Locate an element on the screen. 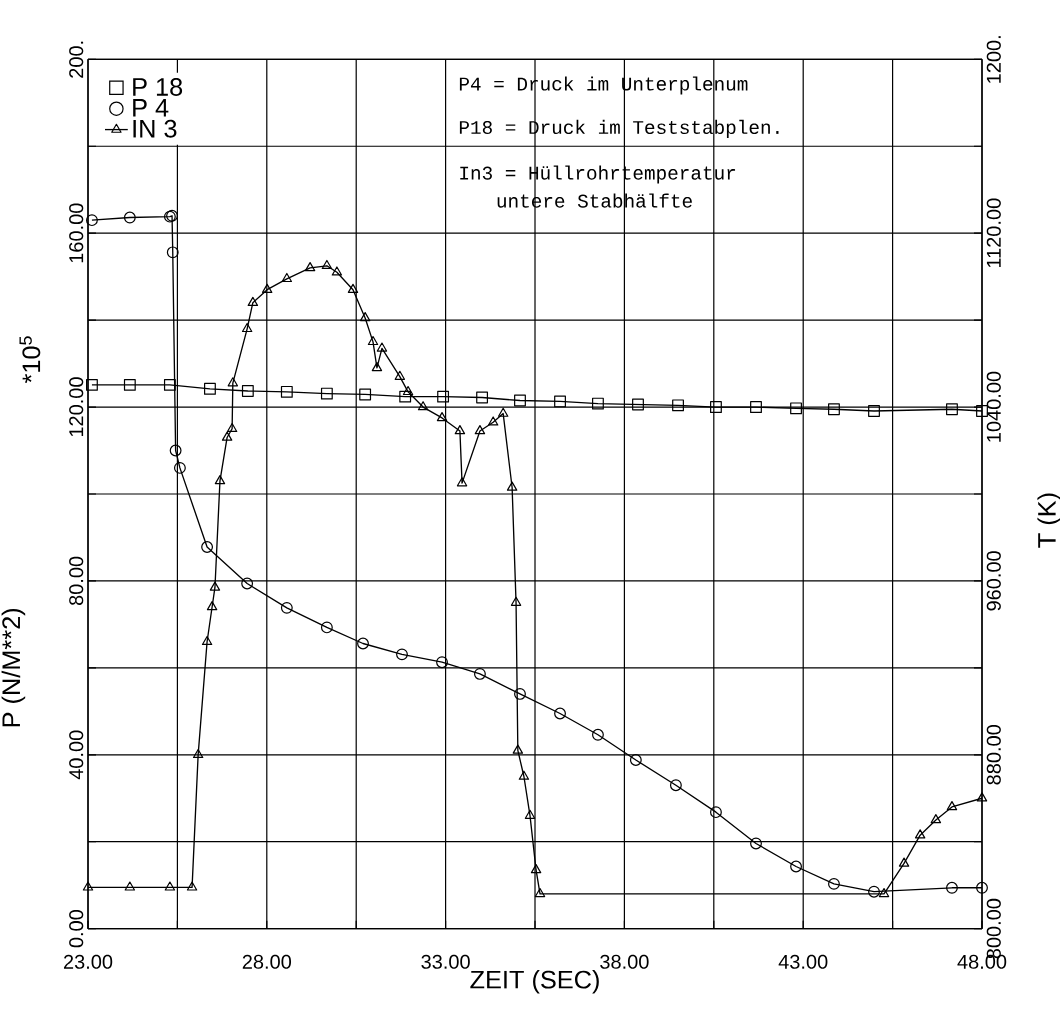  y2-tick-label: 1200. is located at coordinates (993, 59).